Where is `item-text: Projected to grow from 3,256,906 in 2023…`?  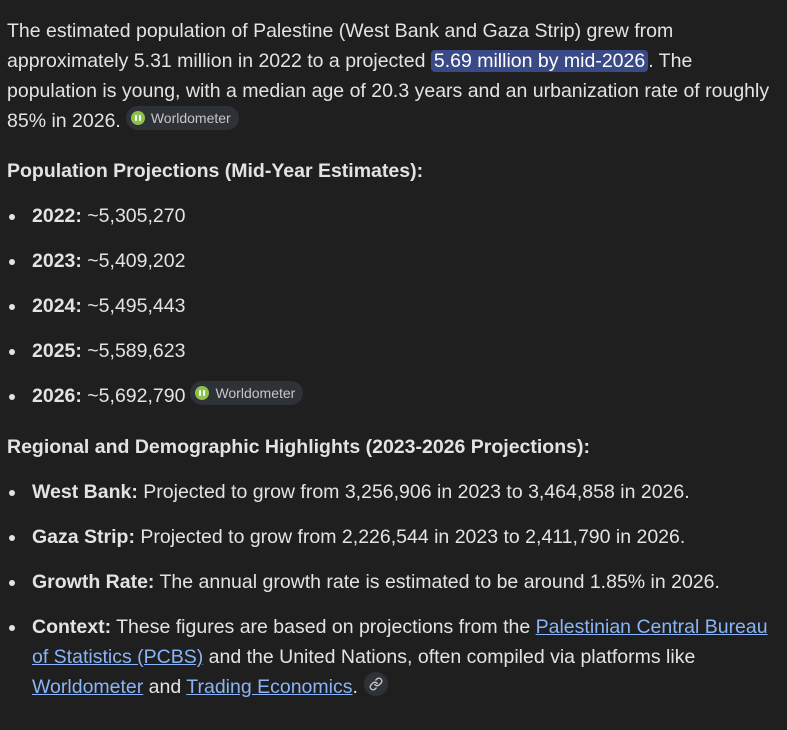
item-text: Projected to grow from 3,256,906 in 2023… is located at coordinates (413, 492).